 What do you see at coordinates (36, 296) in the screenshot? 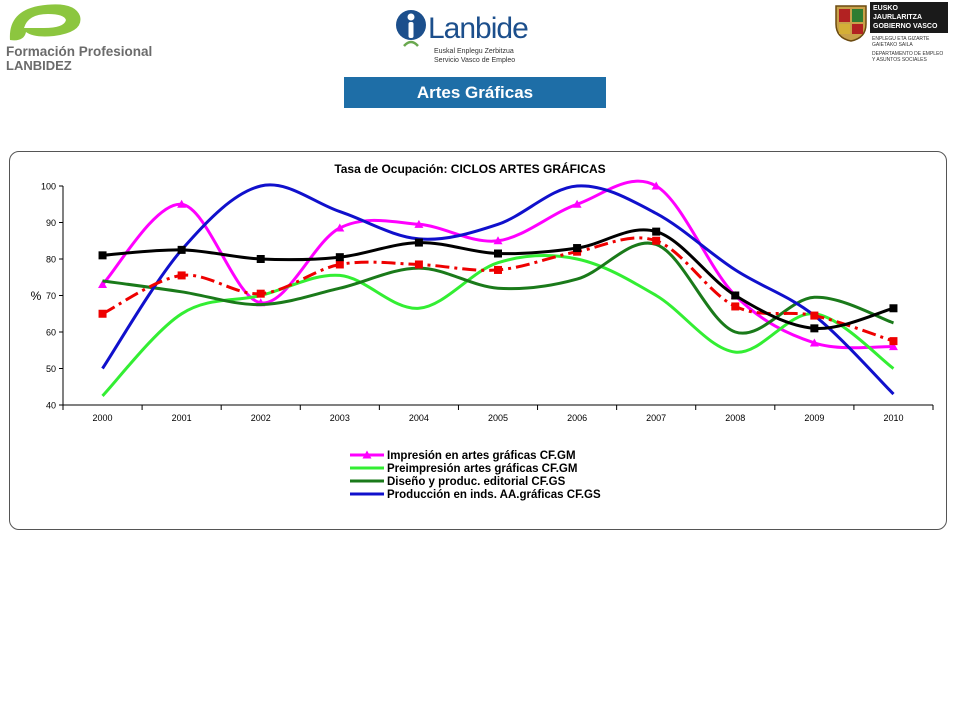
I see `y-axis-label: %` at bounding box center [36, 296].